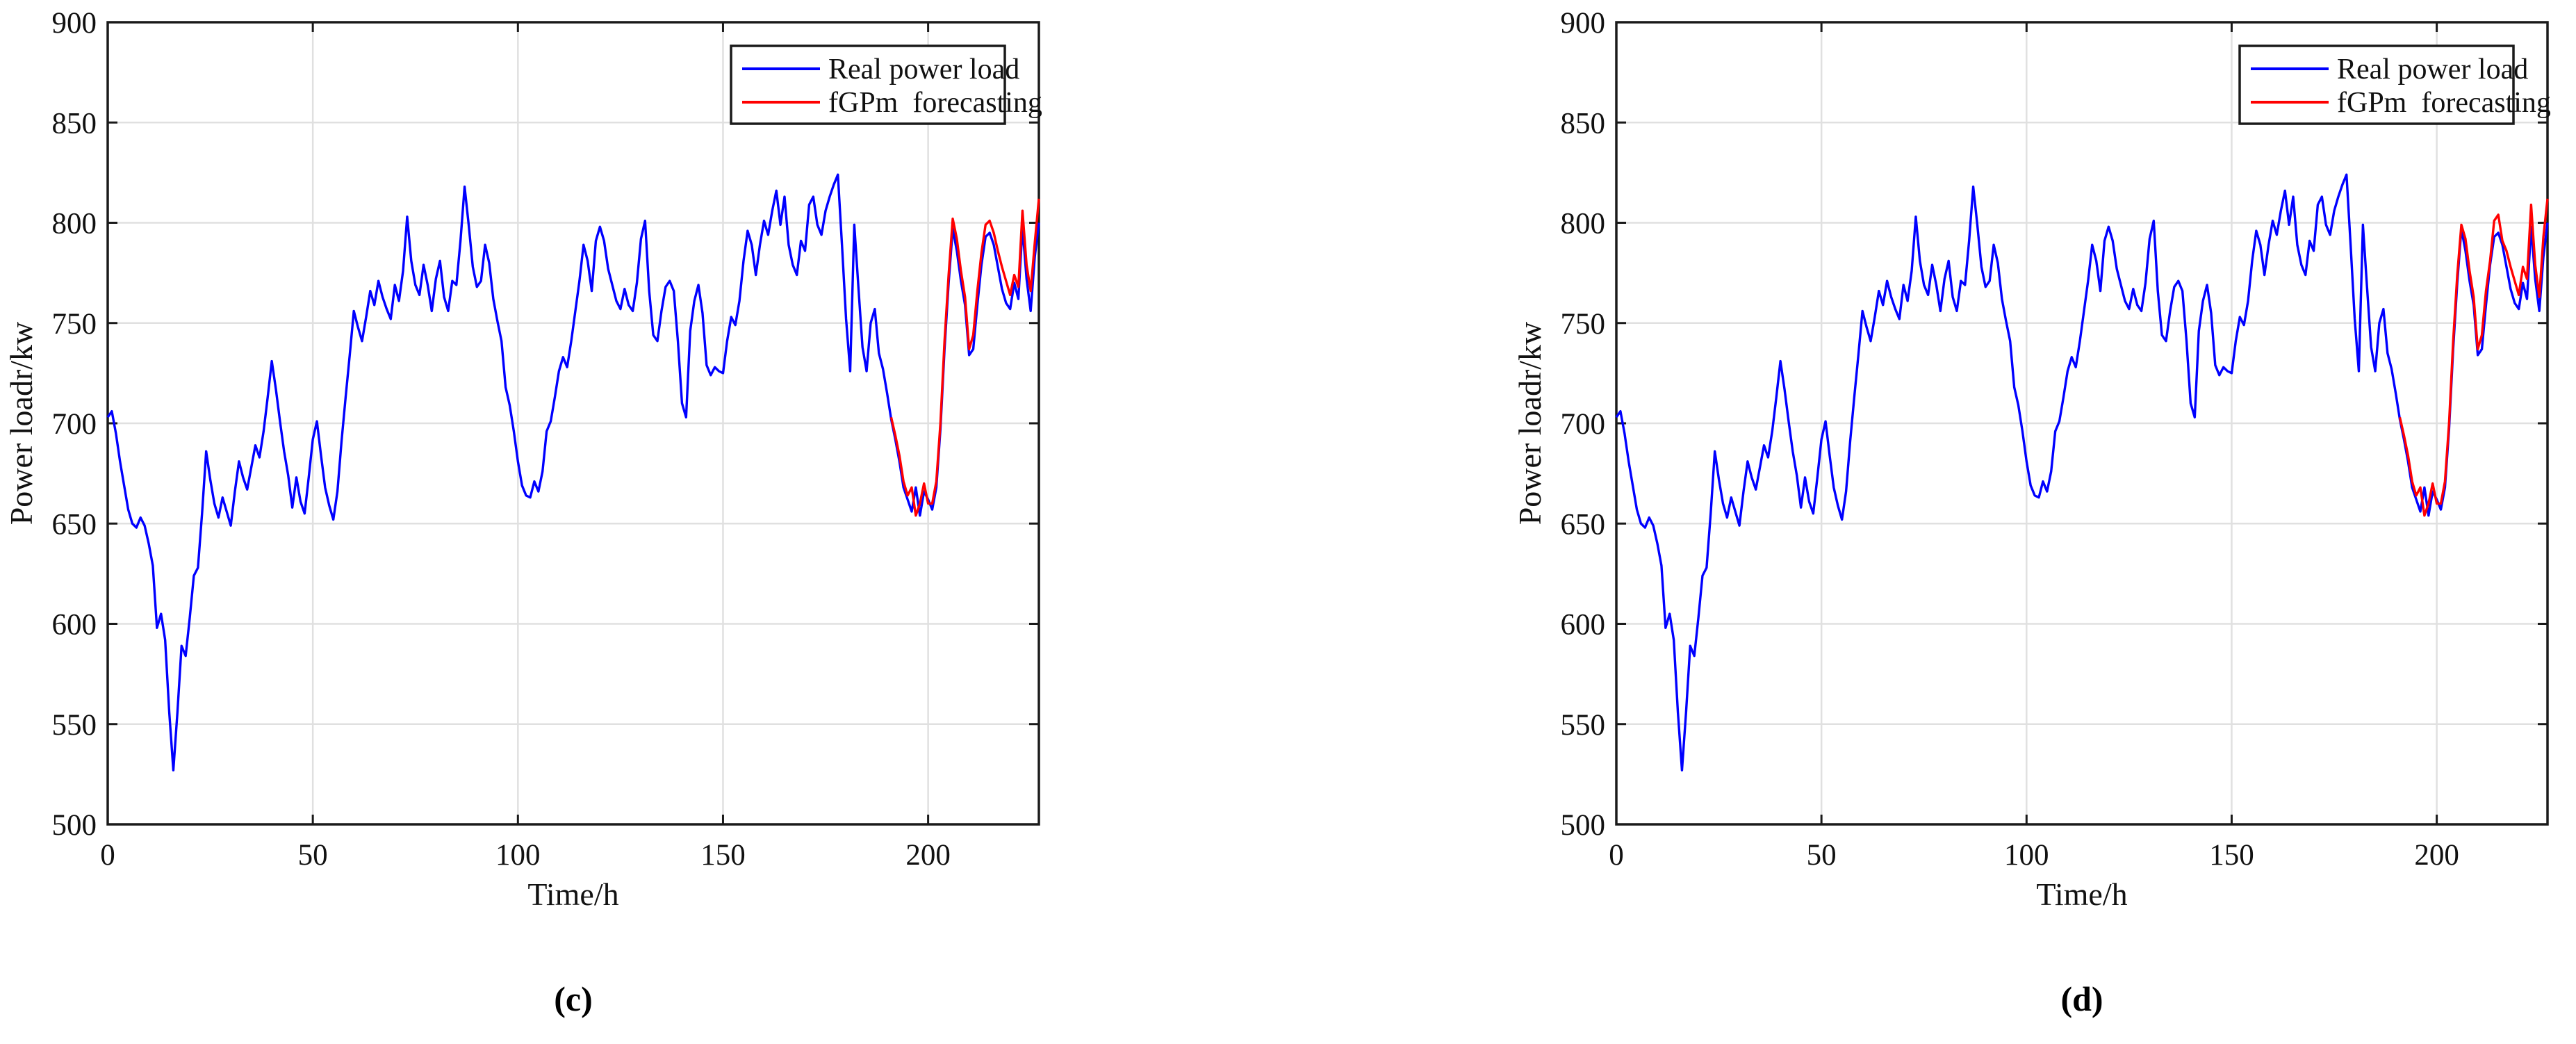 This screenshot has width=2576, height=1044. I want to click on chart-caption-c: (c), so click(573, 998).